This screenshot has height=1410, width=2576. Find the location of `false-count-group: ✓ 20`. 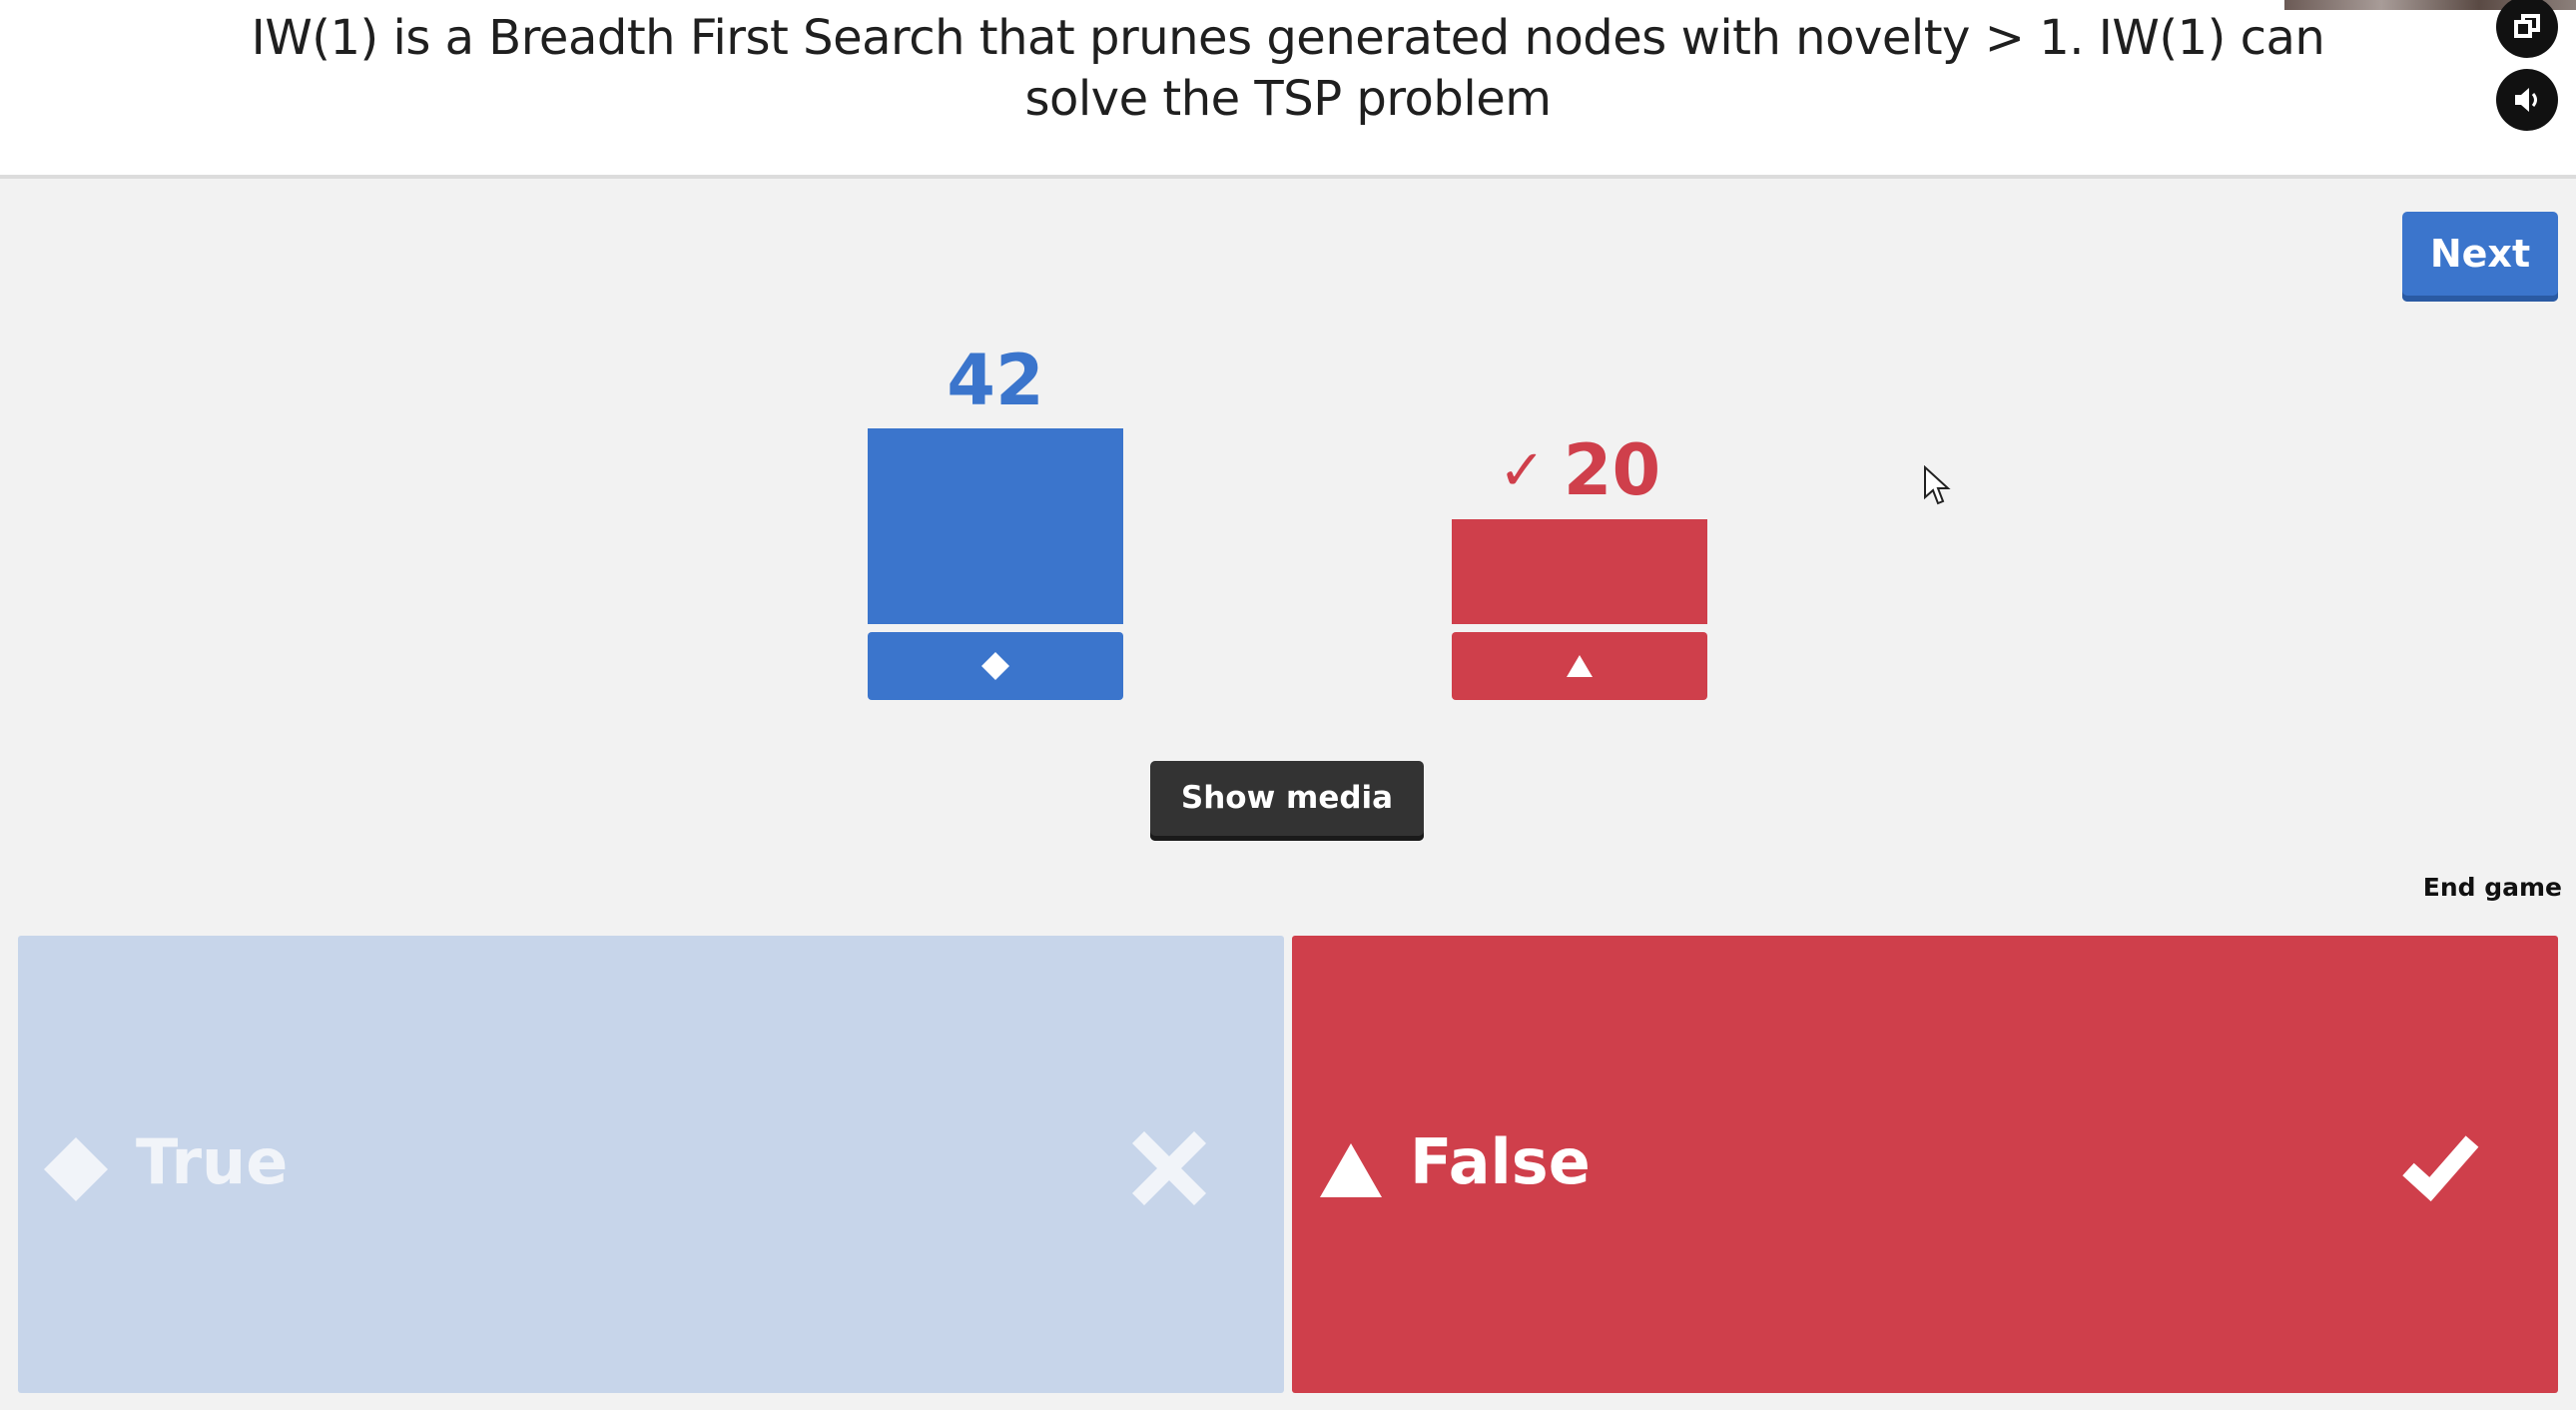

false-count-group: ✓ 20 is located at coordinates (1580, 470).